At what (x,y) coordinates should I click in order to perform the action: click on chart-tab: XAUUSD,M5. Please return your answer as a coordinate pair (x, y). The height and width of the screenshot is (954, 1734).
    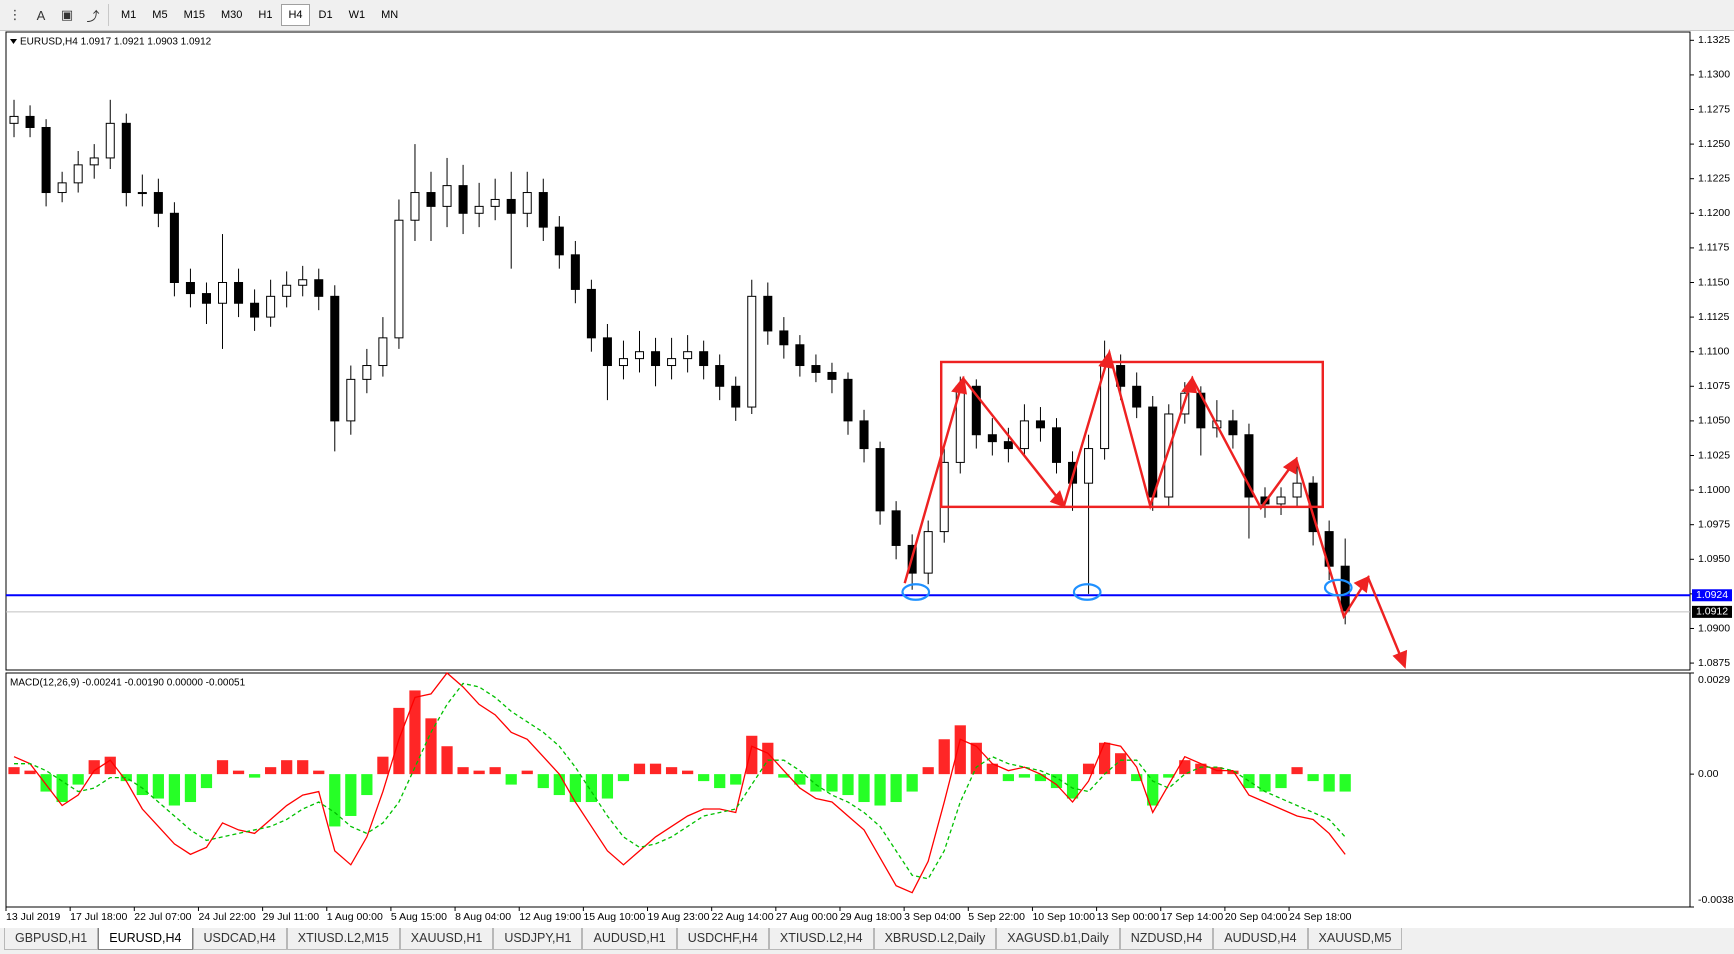
    Looking at the image, I should click on (1355, 939).